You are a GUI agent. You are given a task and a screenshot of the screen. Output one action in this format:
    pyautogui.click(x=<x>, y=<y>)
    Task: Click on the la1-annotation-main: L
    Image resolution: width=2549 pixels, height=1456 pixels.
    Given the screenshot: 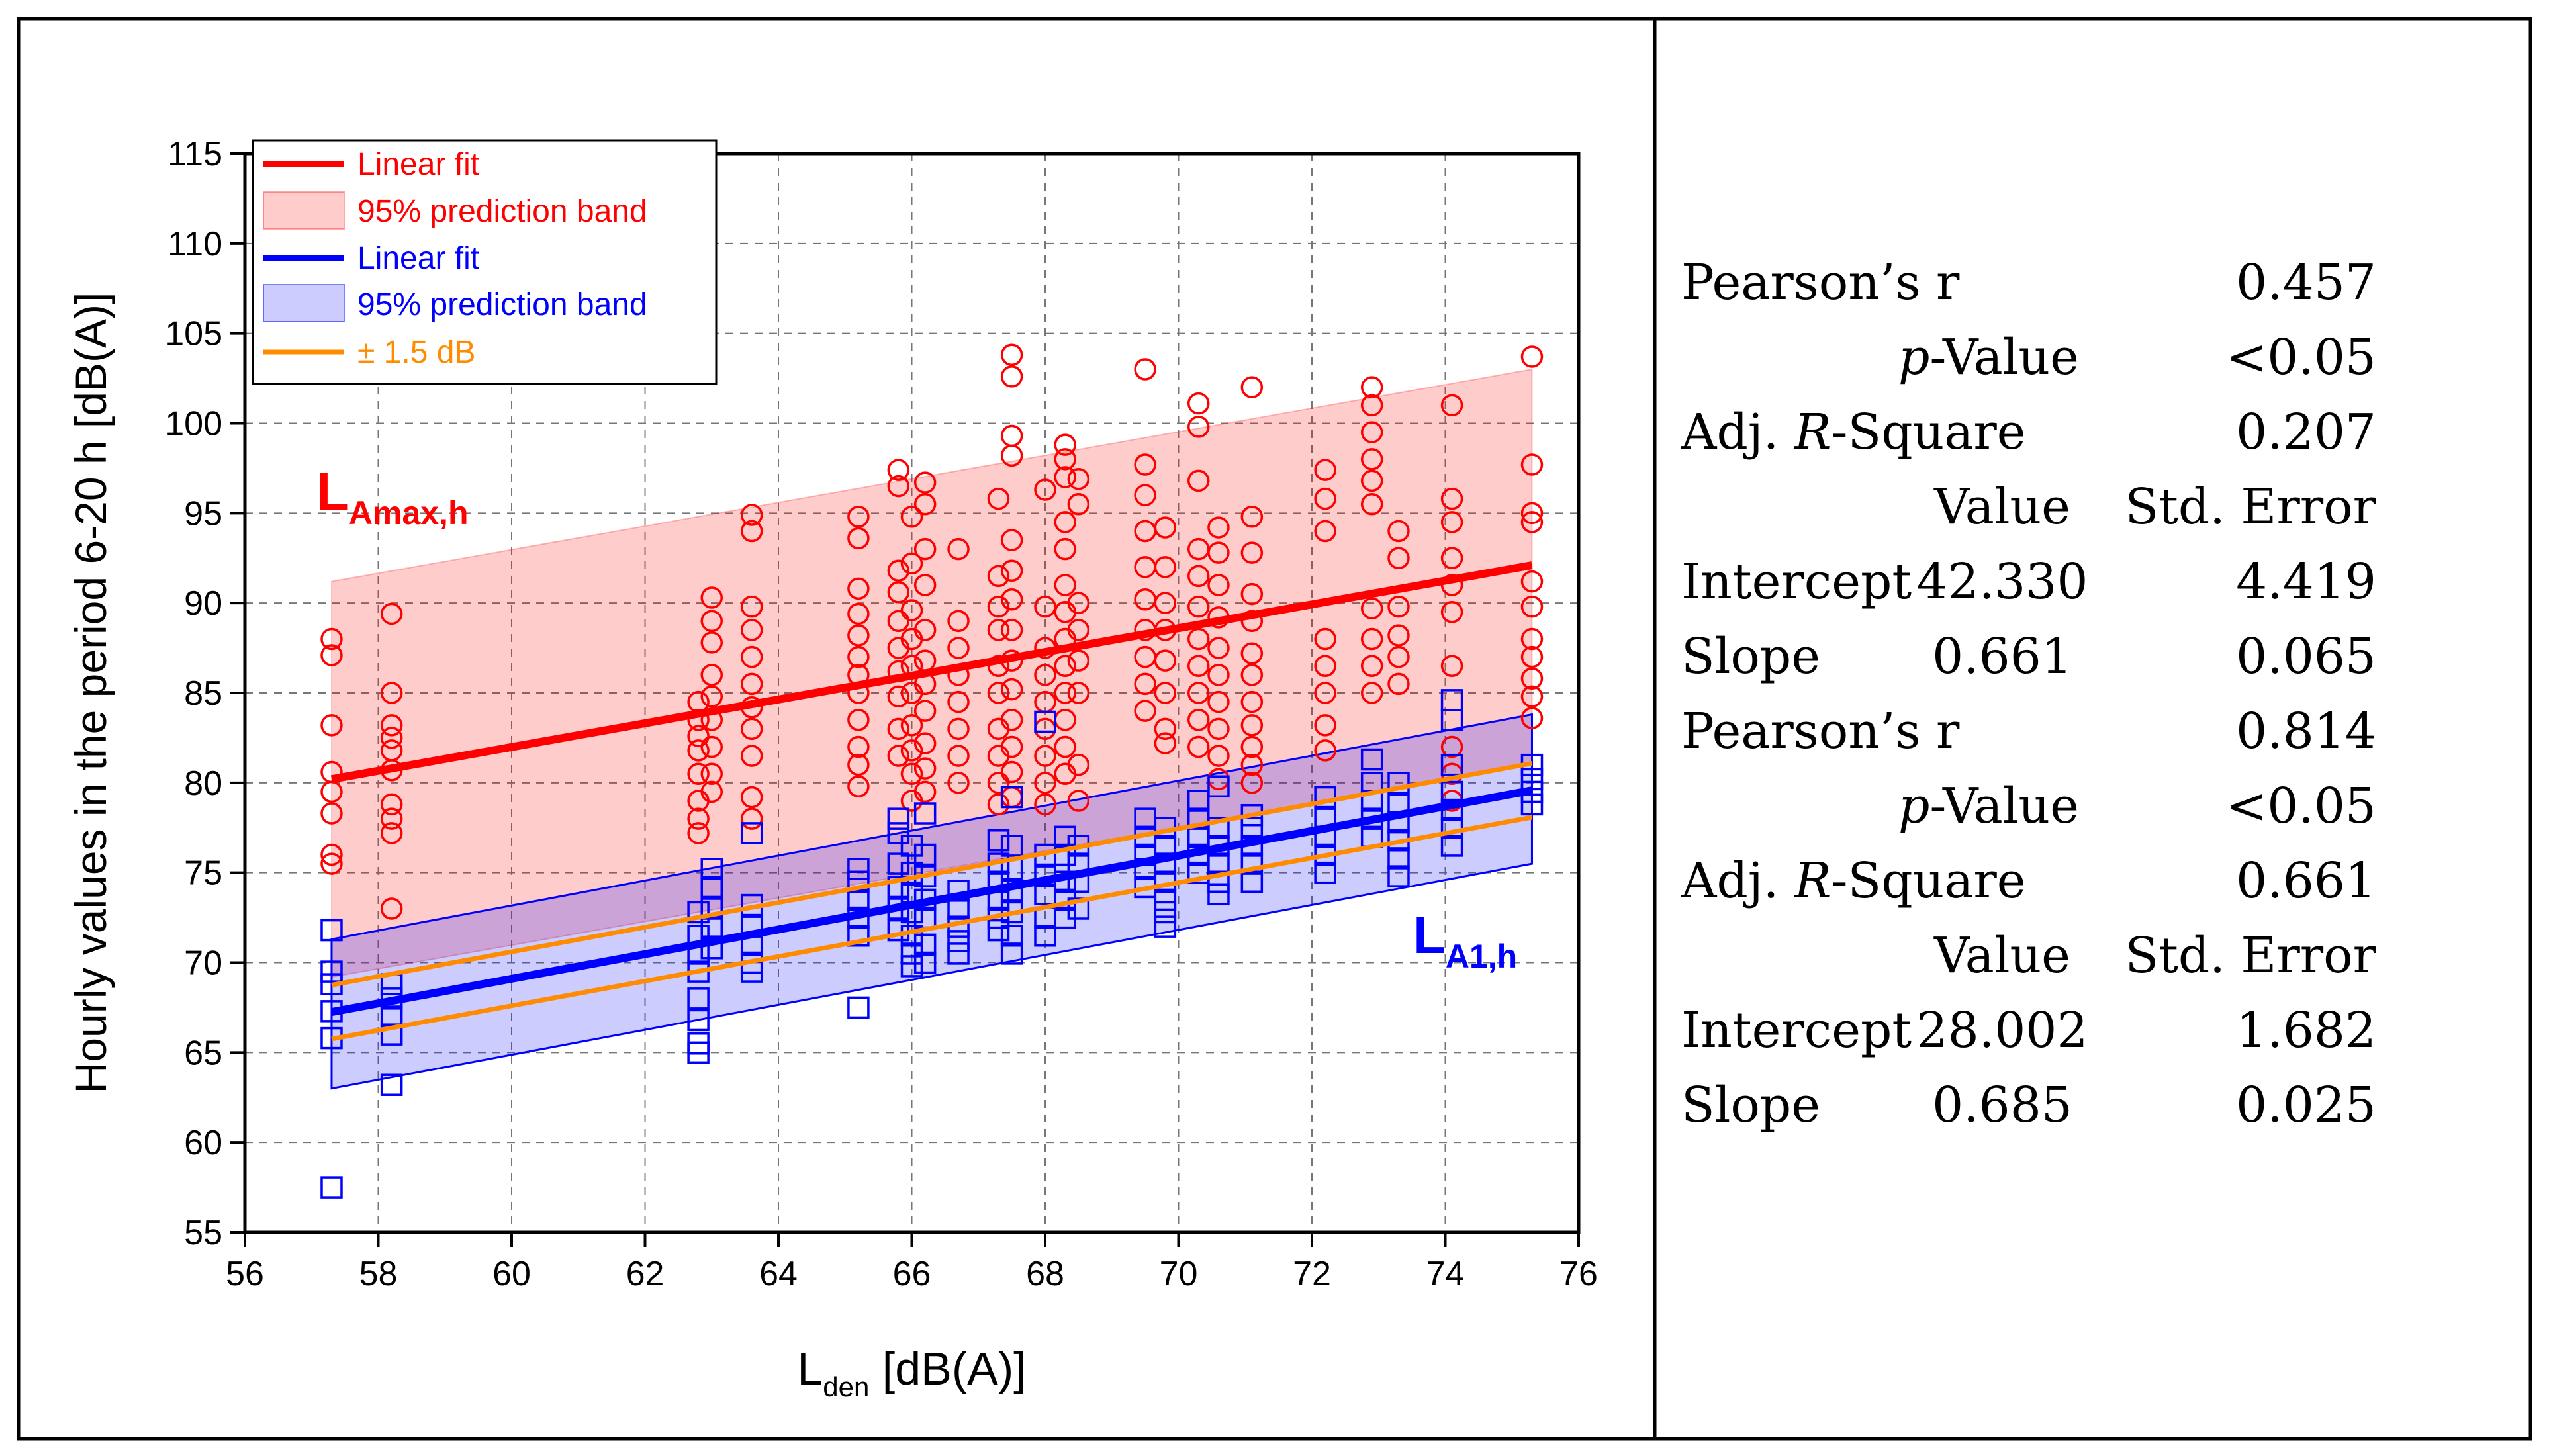 What is the action you would take?
    pyautogui.click(x=1429, y=934)
    